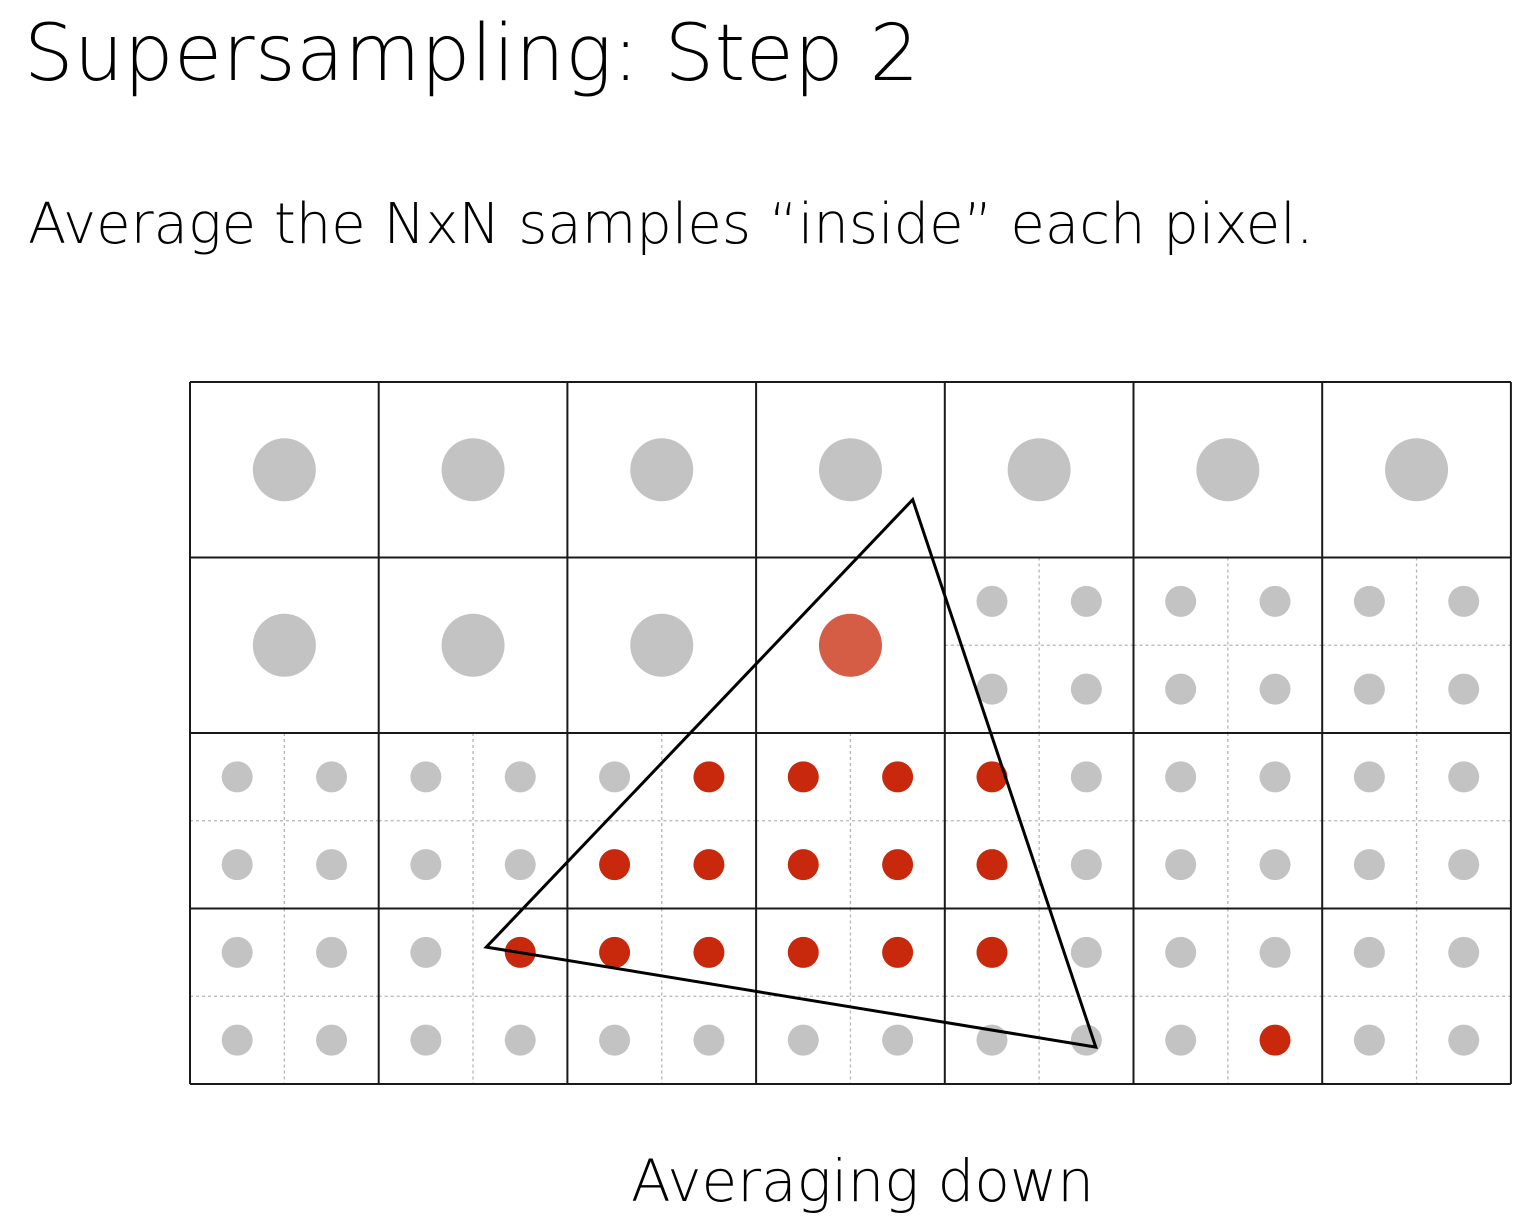  What do you see at coordinates (472, 54) in the screenshot?
I see `slide-title: Supersampling: Step 2` at bounding box center [472, 54].